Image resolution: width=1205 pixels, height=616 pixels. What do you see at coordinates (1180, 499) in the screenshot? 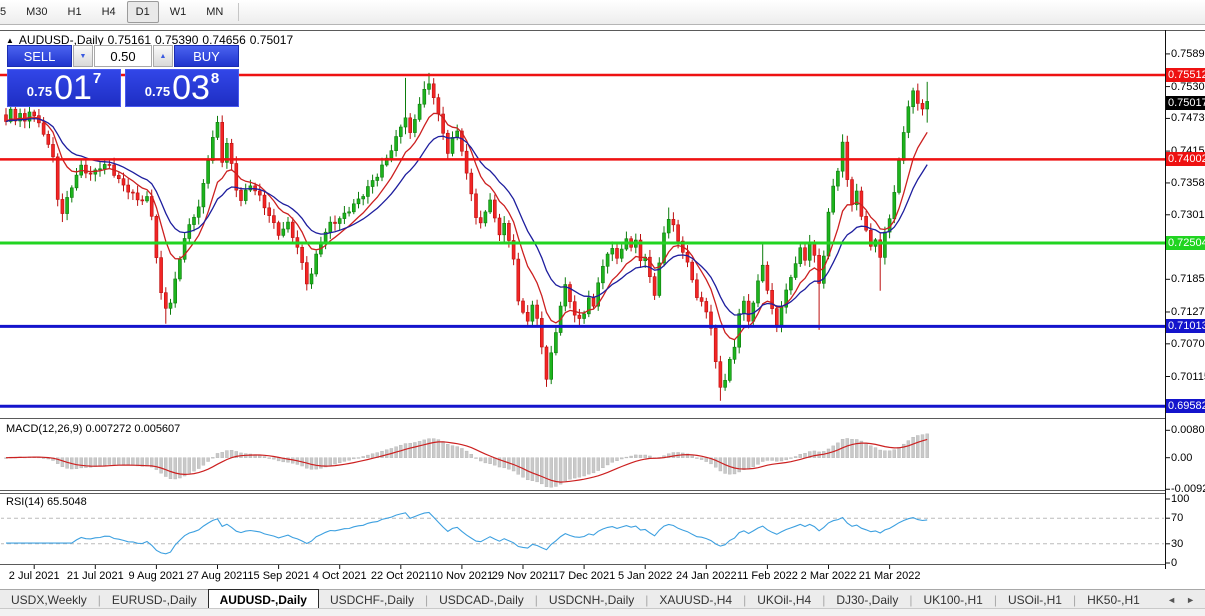
I see `rsi-tick-label: 100` at bounding box center [1180, 499].